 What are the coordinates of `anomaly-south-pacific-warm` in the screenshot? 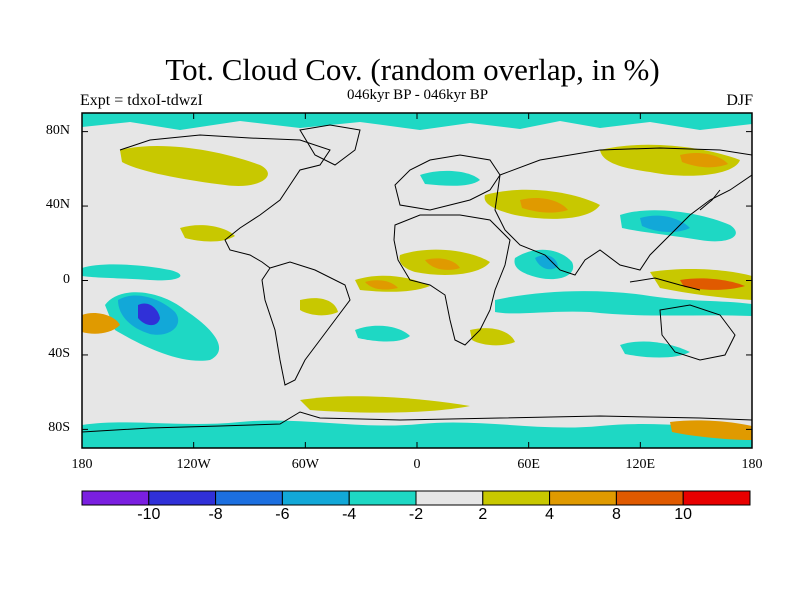 It's located at (101, 323).